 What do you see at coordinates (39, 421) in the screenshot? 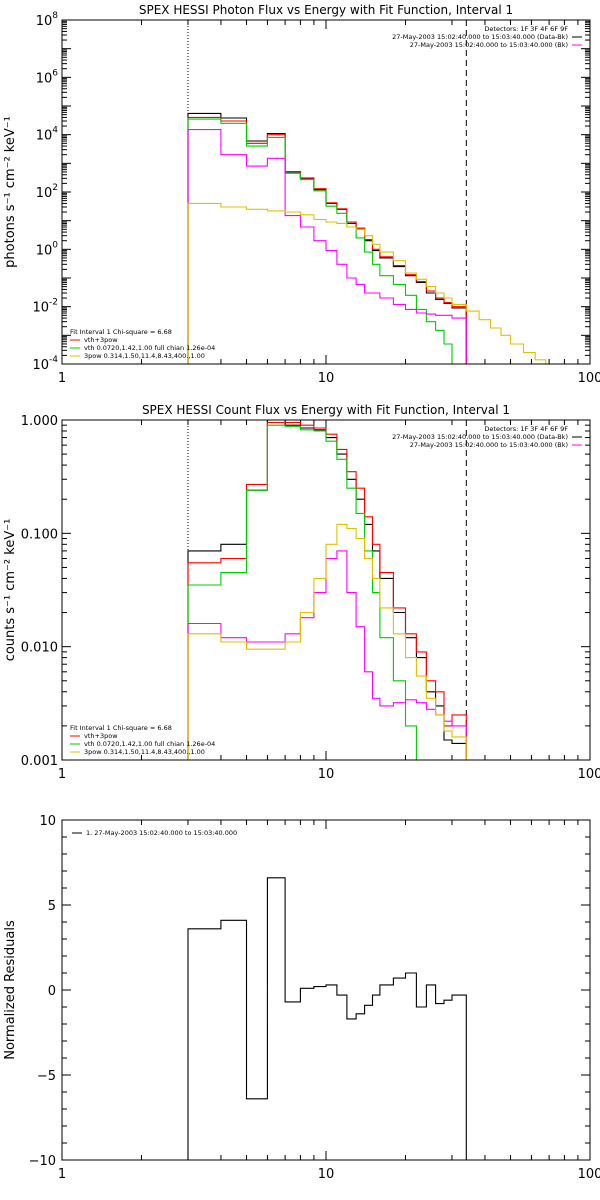
I see `y-tick-label: 1.000` at bounding box center [39, 421].